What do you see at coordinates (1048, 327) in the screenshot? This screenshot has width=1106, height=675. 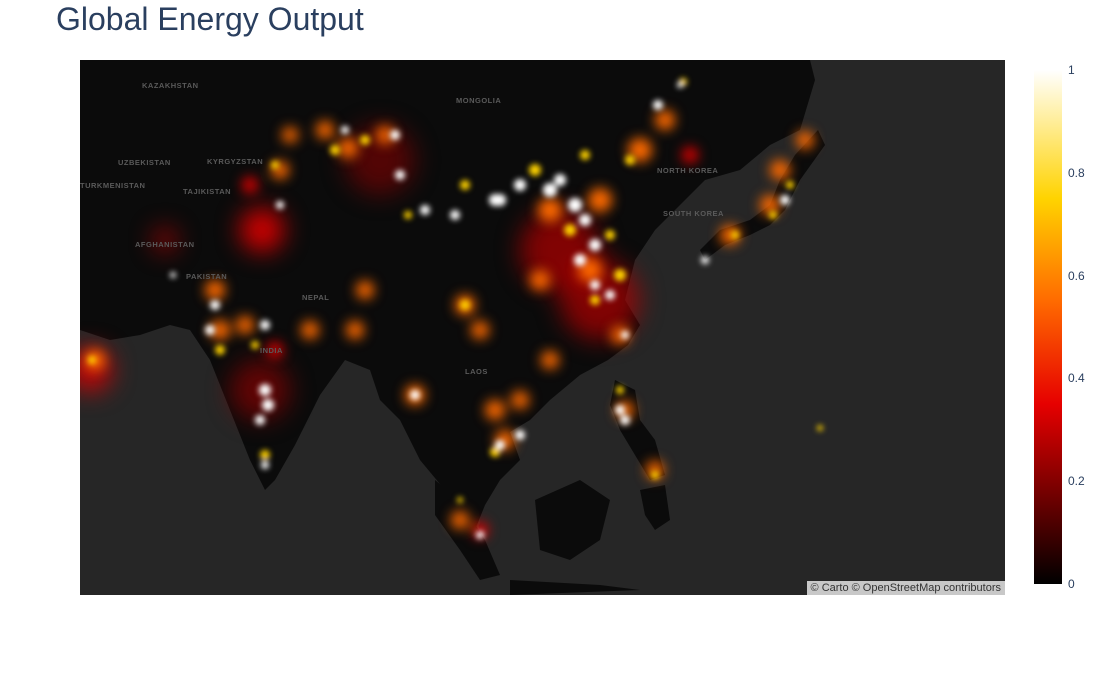 I see `colorbar` at bounding box center [1048, 327].